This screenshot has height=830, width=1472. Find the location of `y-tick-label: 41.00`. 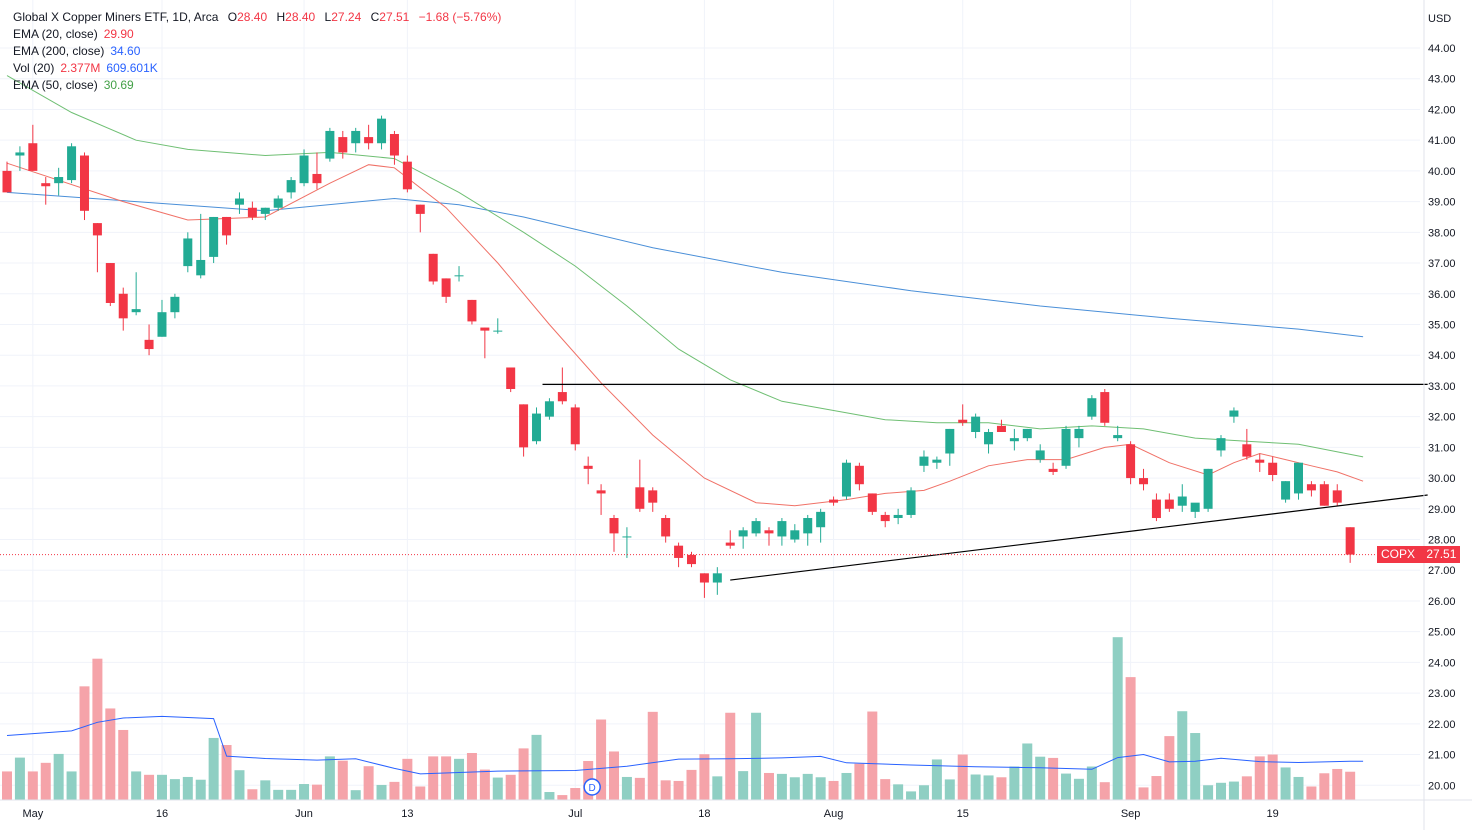

y-tick-label: 41.00 is located at coordinates (1442, 141).